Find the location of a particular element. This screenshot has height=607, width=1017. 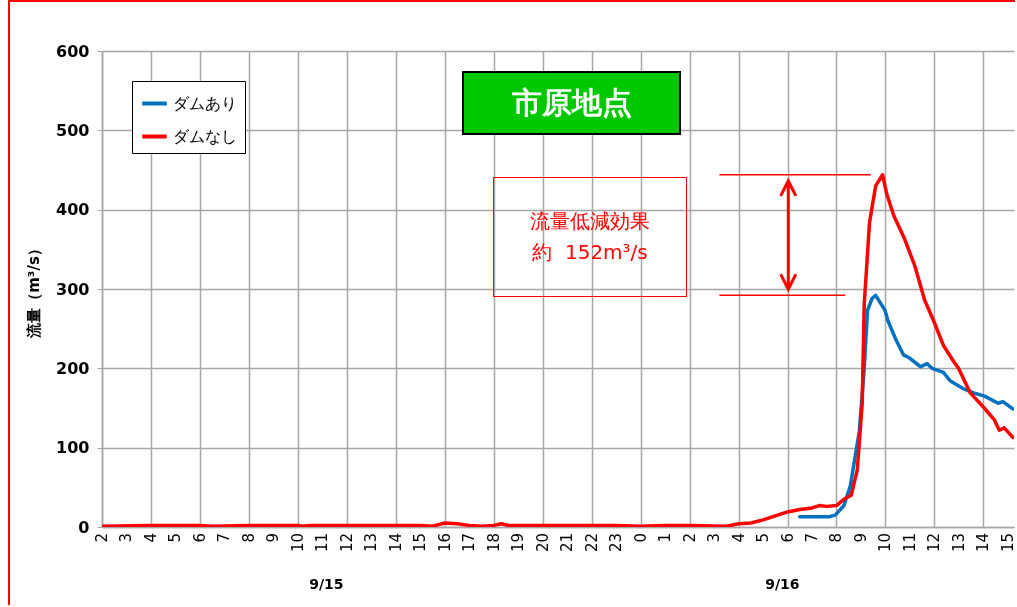

note-box: 流量低減効果 約 152m³/s is located at coordinates (590, 237).